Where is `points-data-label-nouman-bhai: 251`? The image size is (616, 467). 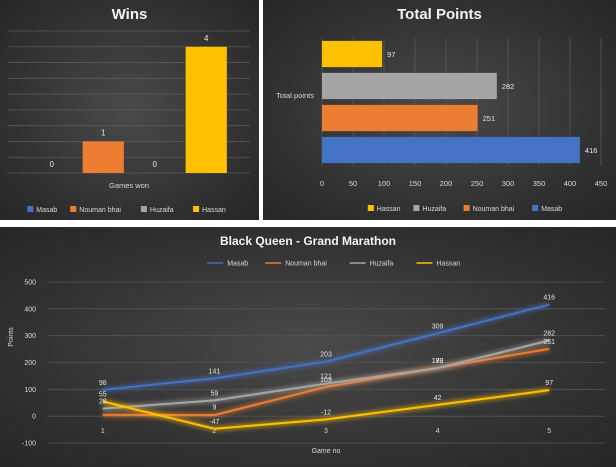
points-data-label-nouman-bhai: 251 is located at coordinates (489, 118).